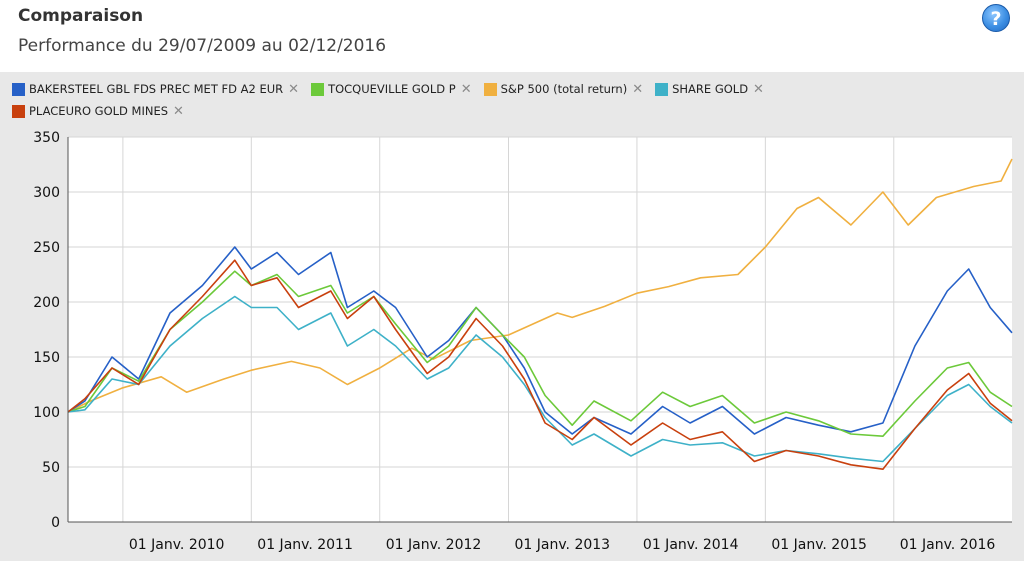  I want to click on legend-label: BAKERSTEEL GBL FDS PREC MET FD A2 EUR, so click(156, 89).